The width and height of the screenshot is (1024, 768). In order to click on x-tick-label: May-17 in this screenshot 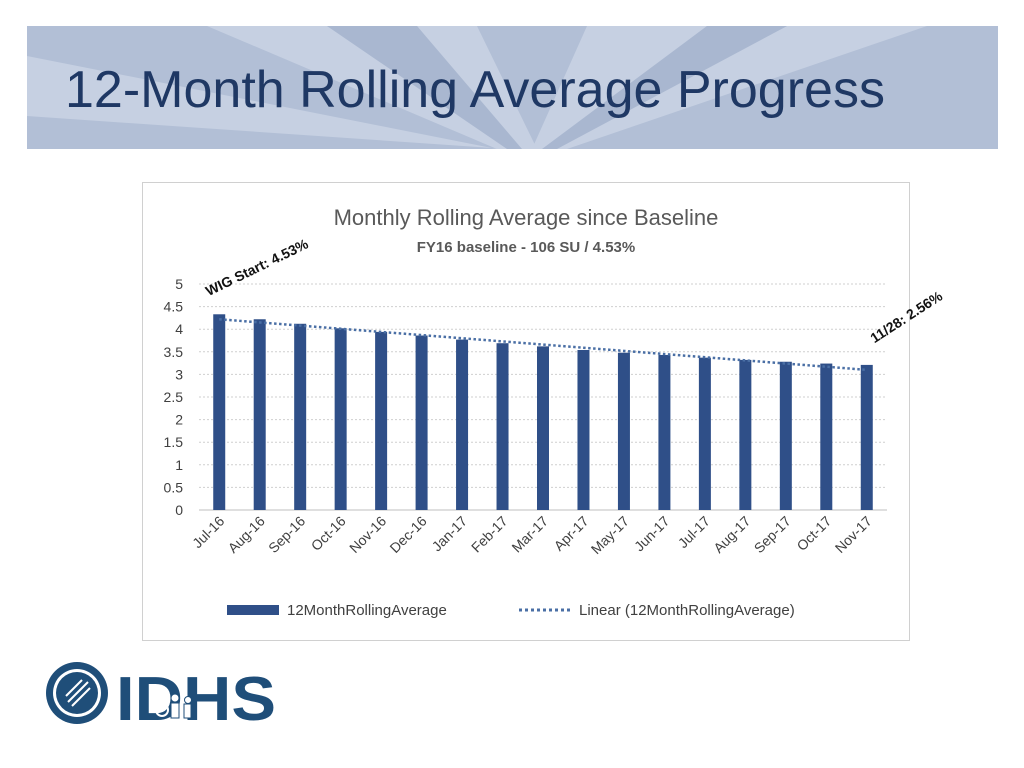, I will do `click(610, 535)`.